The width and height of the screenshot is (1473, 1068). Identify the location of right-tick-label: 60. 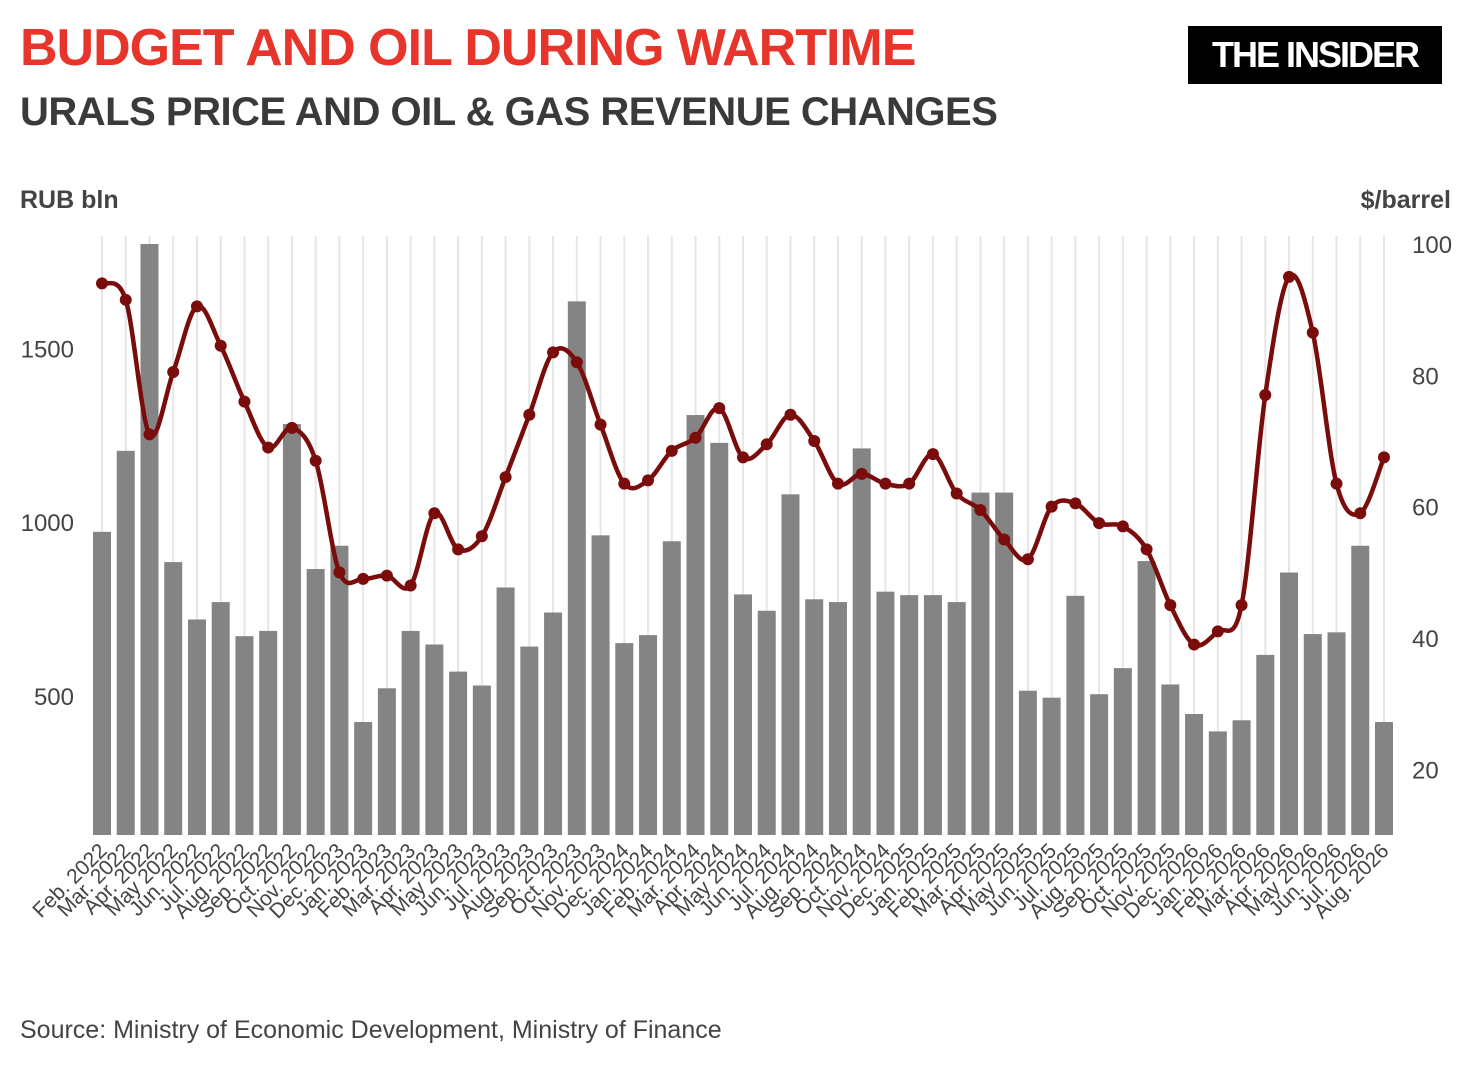
(1425, 508).